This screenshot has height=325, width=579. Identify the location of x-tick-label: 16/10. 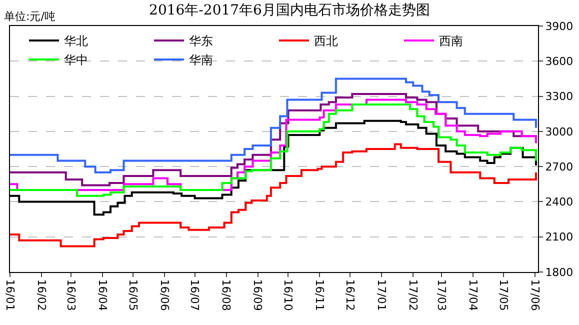
(288, 295).